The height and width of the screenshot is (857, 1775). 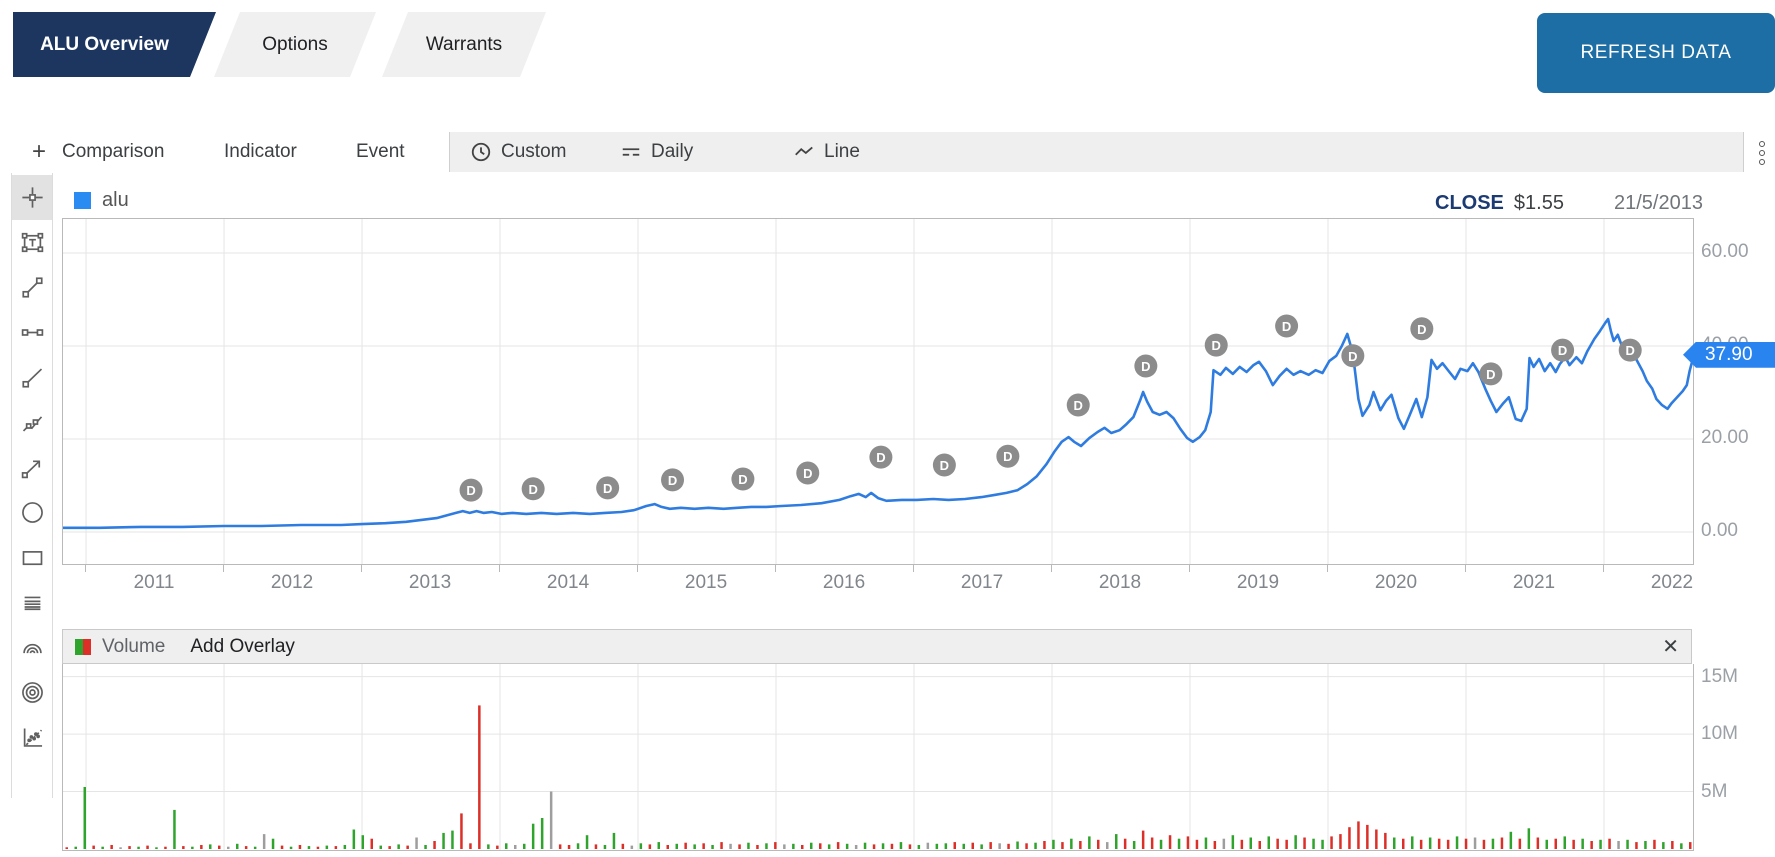 I want to click on continuous-line-icon, so click(x=32, y=424).